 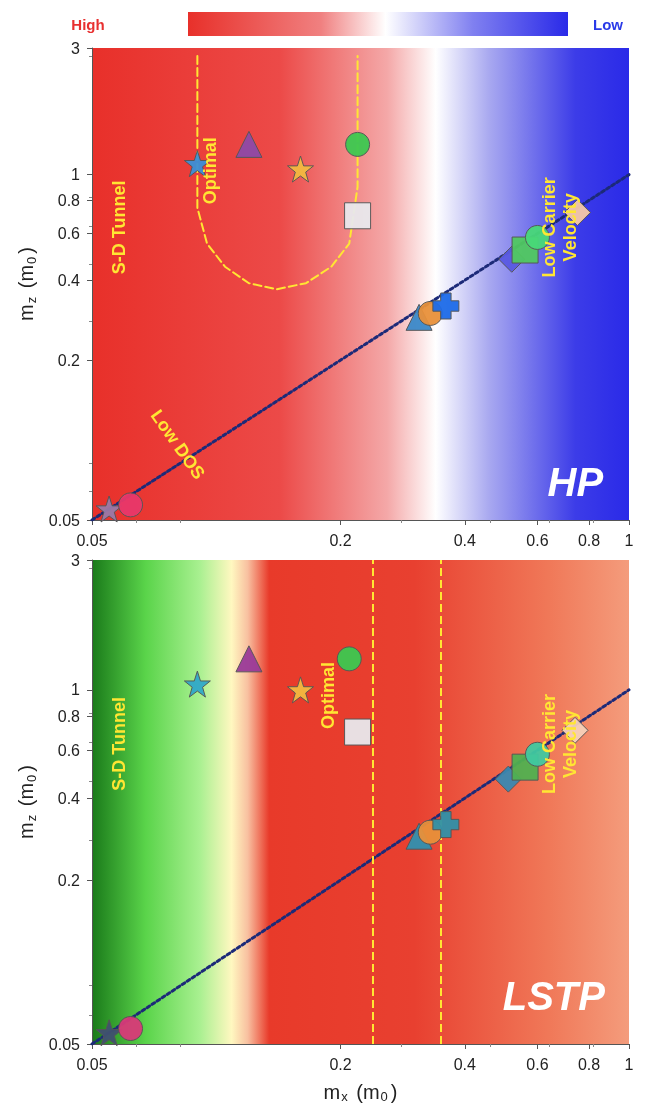 What do you see at coordinates (608, 24) in the screenshot?
I see `text: Low` at bounding box center [608, 24].